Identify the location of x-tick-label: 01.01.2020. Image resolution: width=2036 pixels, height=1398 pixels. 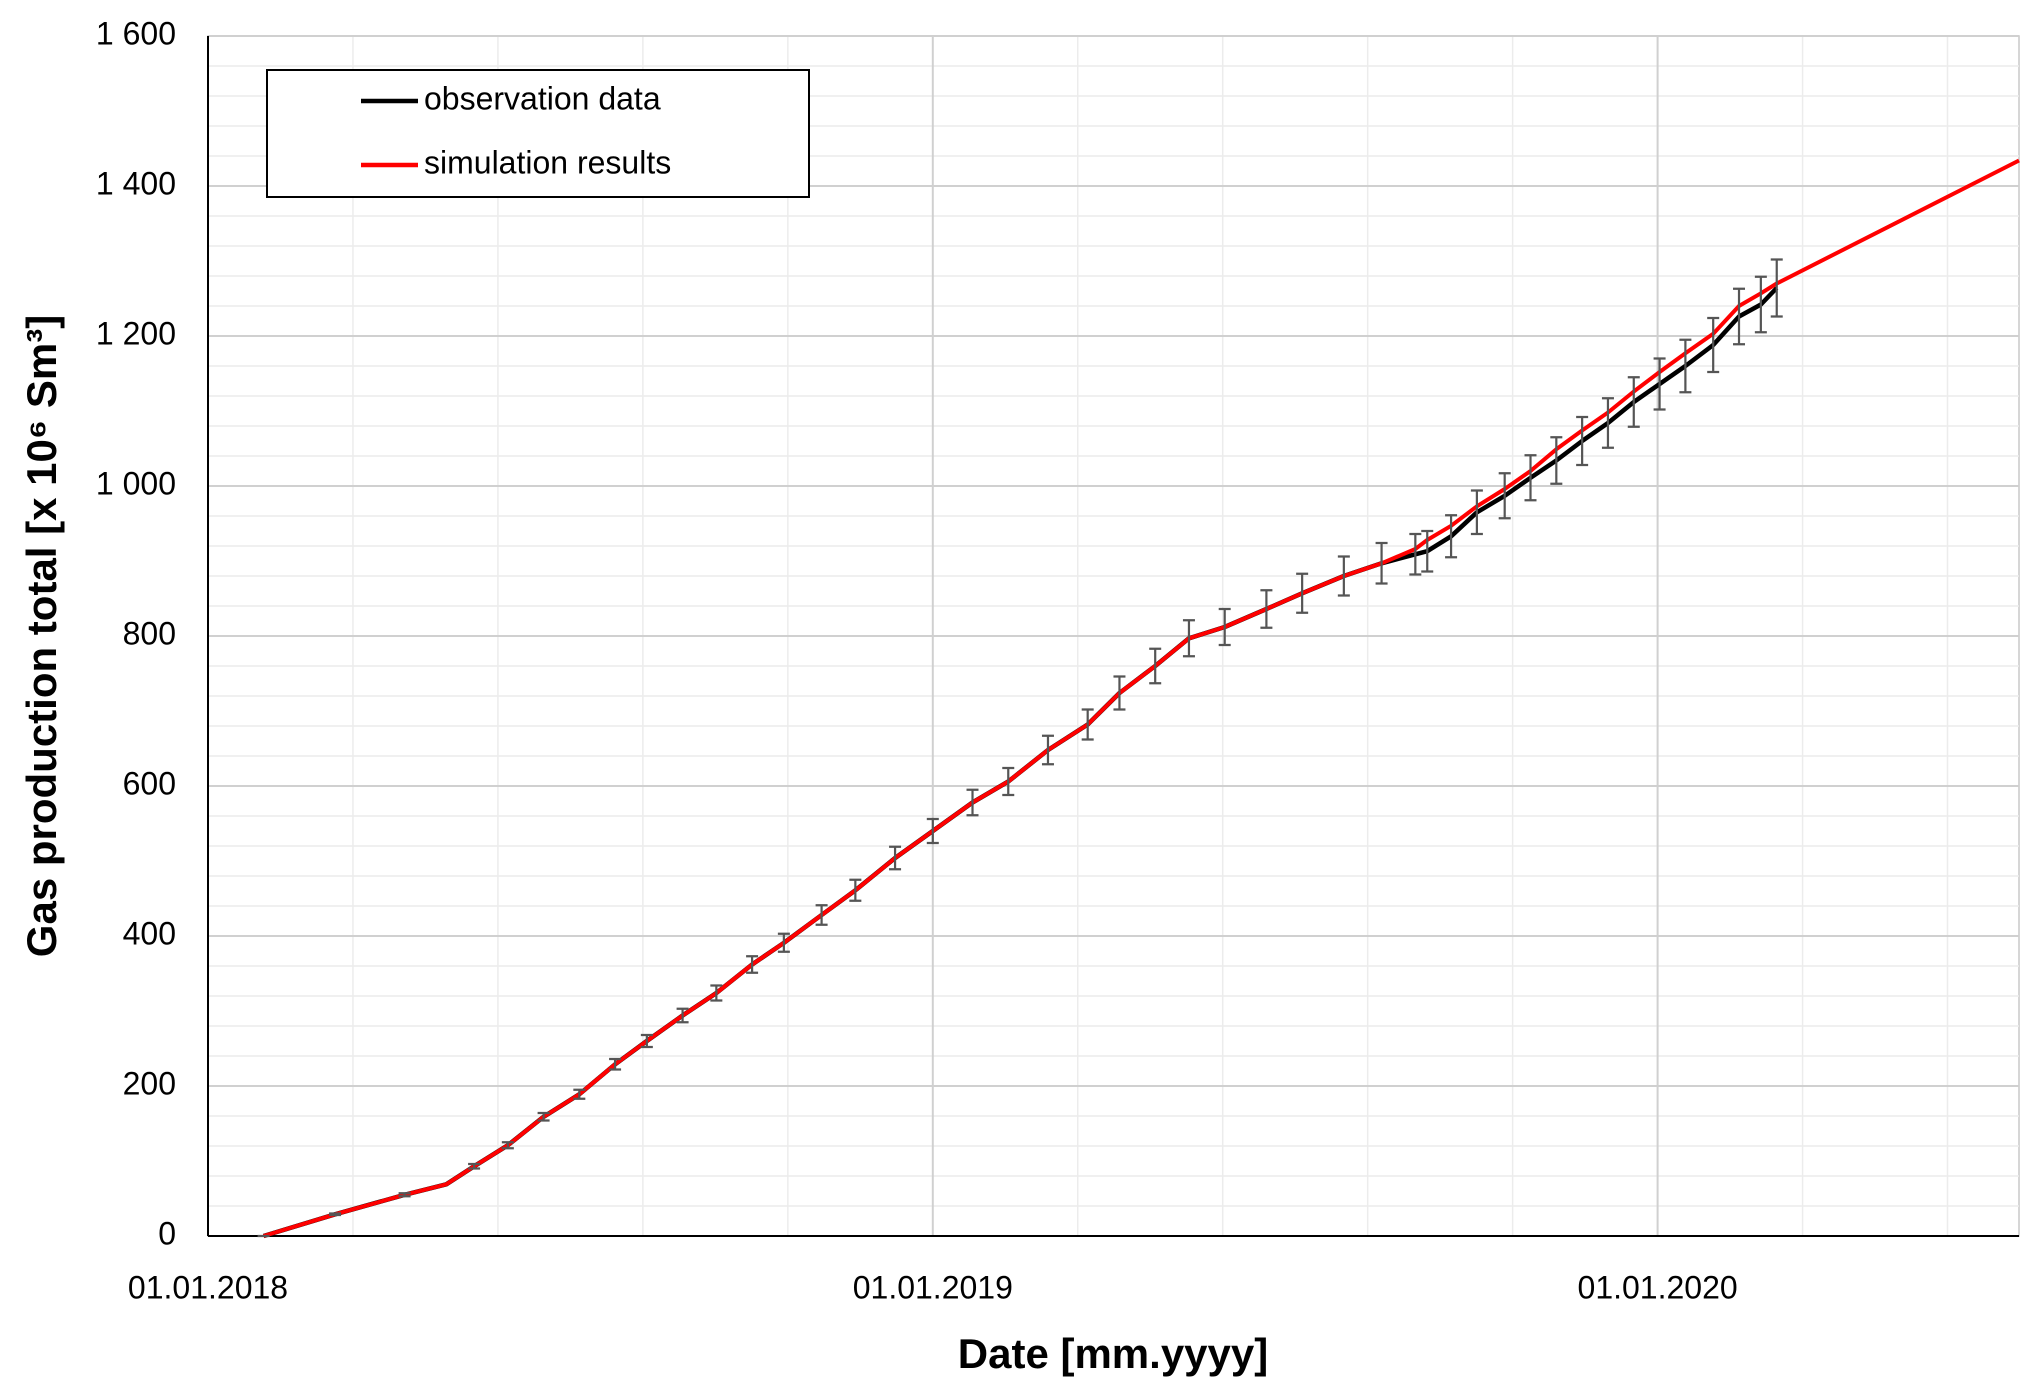
(1658, 1287).